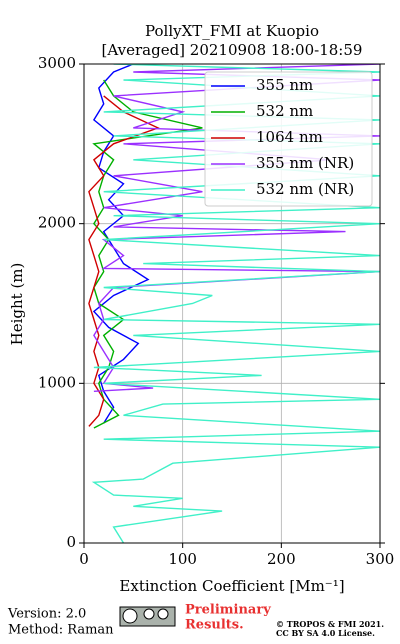 The image size is (400, 644). Describe the element at coordinates (84, 559) in the screenshot. I see `x-tick-label: 0` at that location.